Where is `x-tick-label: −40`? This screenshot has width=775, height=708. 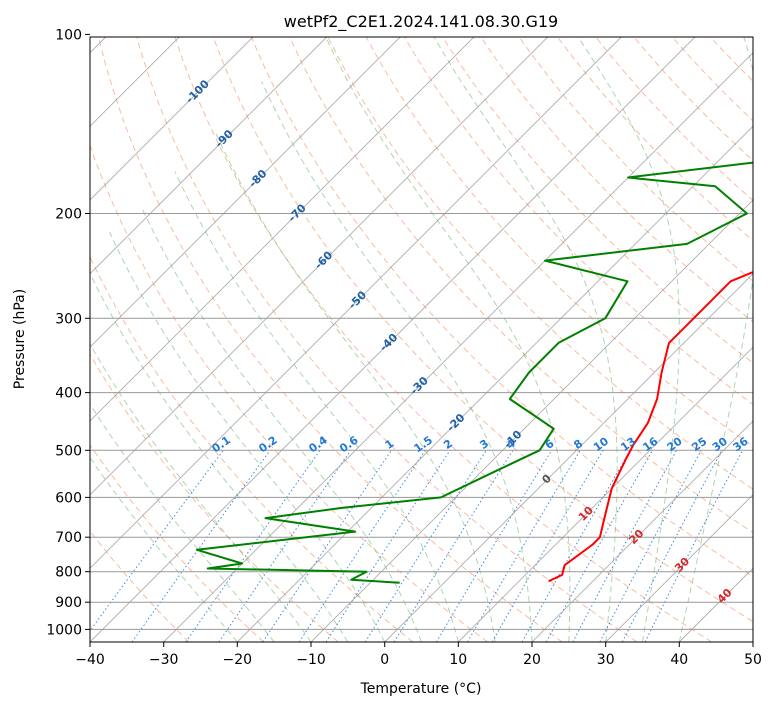
x-tick-label: −40 is located at coordinates (90, 660).